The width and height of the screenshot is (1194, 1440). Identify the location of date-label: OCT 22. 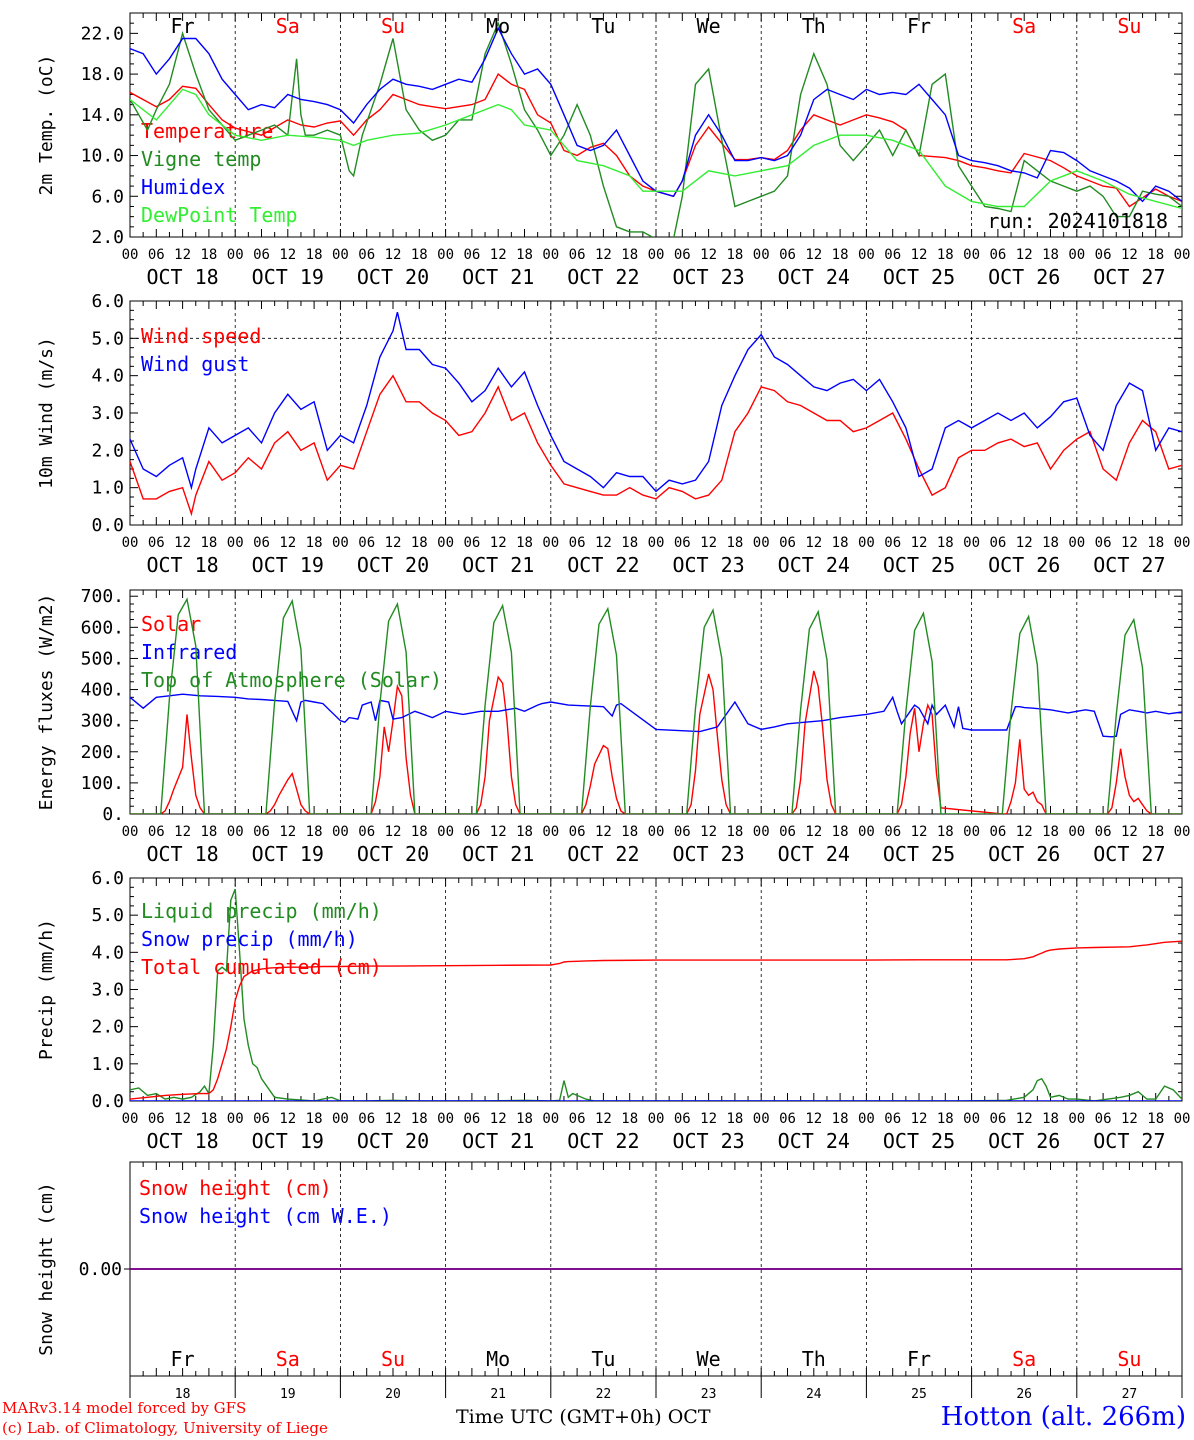
(603, 1141).